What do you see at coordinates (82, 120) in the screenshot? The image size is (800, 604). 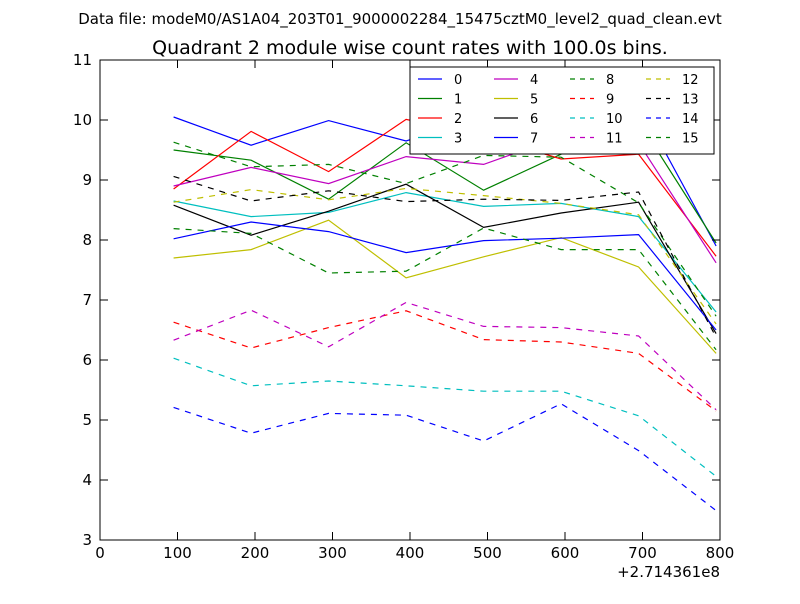 I see `y-tick-label: 10` at bounding box center [82, 120].